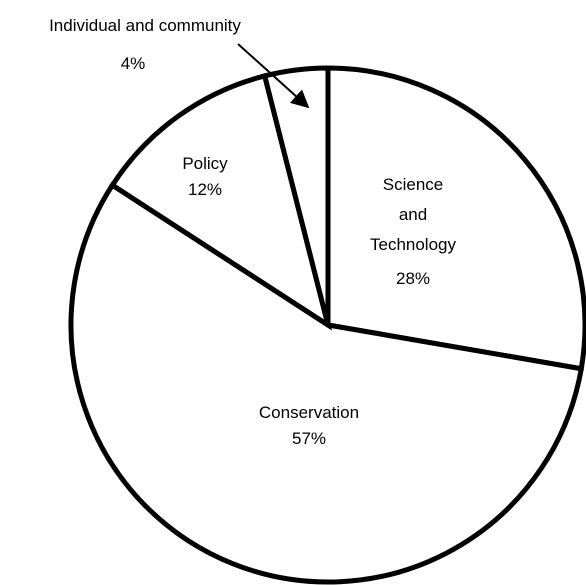 This screenshot has height=585, width=586. Describe the element at coordinates (309, 438) in the screenshot. I see `slice-value-label-1: 57%` at that location.